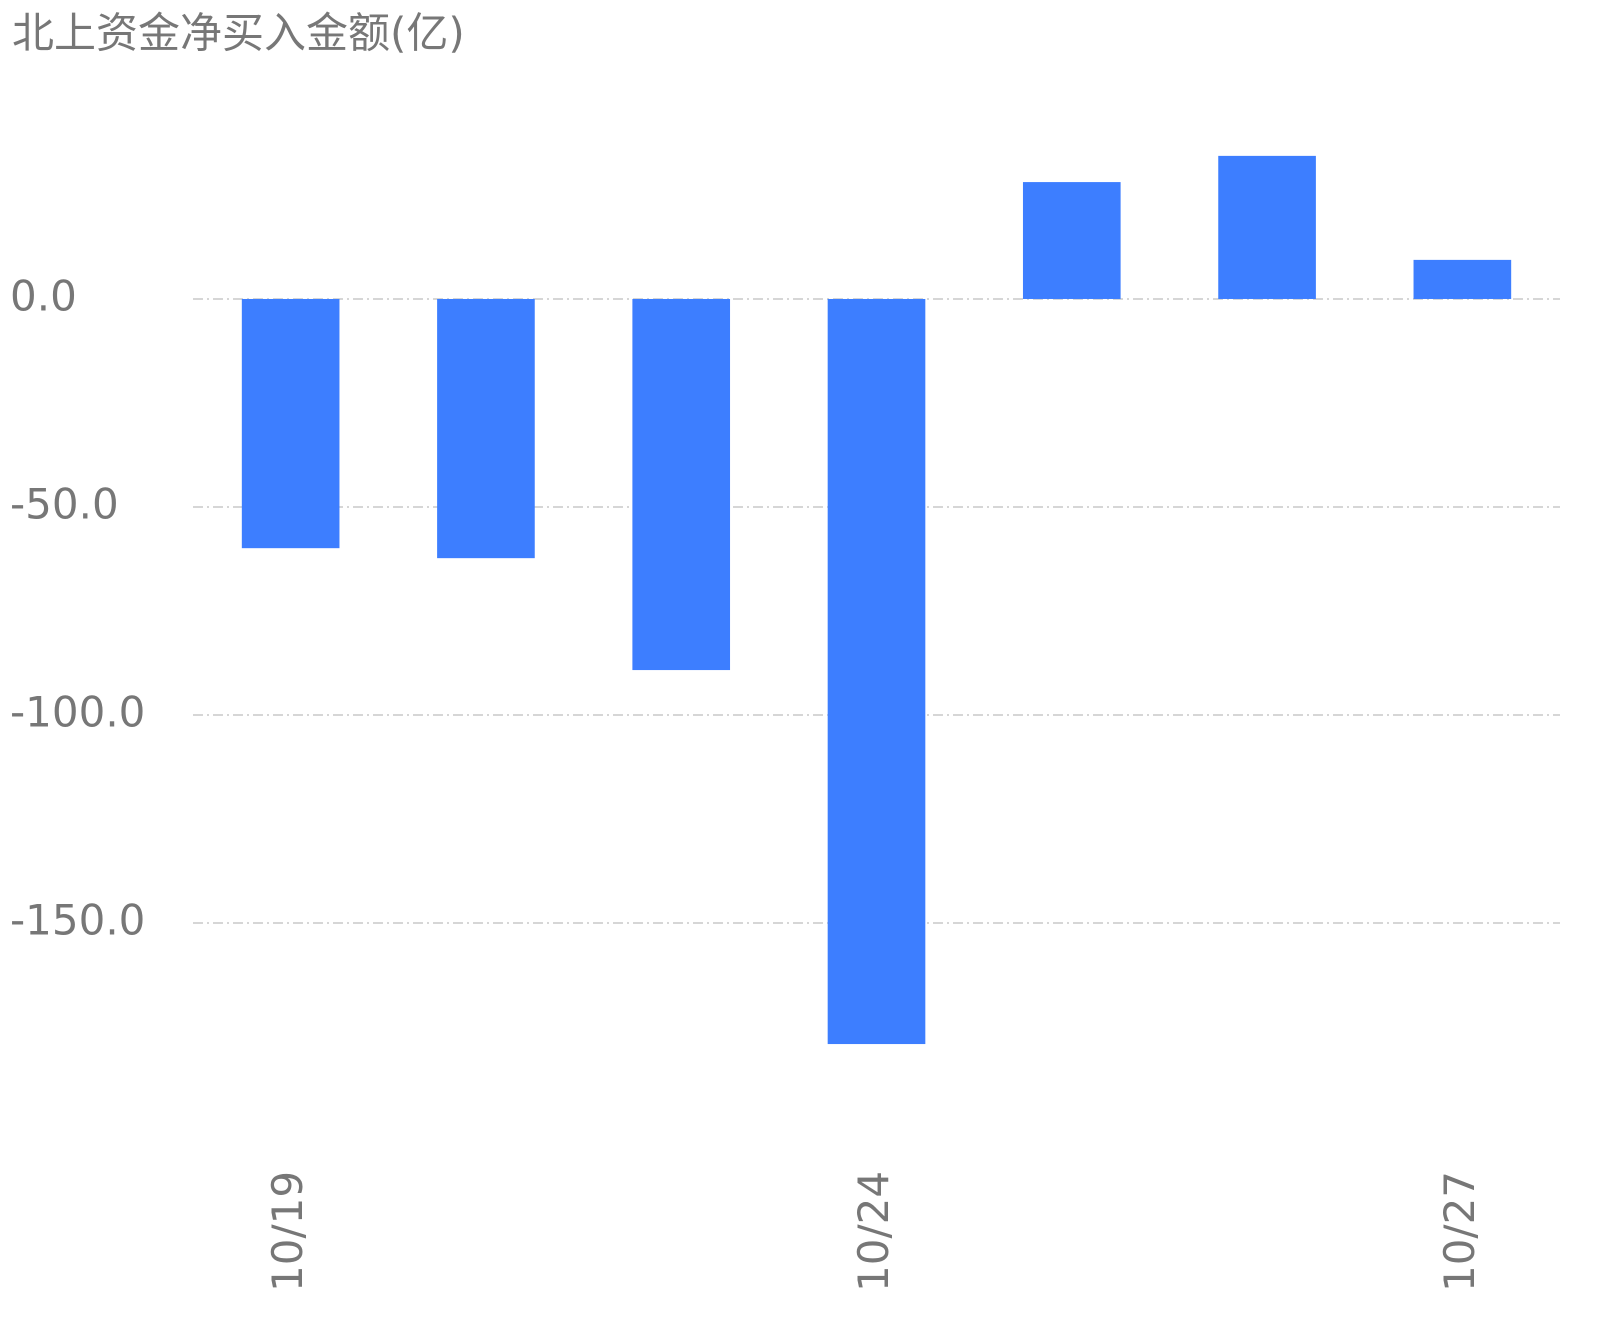 The image size is (1606, 1330). What do you see at coordinates (287, 1231) in the screenshot?
I see `x-tick-label: 10/19` at bounding box center [287, 1231].